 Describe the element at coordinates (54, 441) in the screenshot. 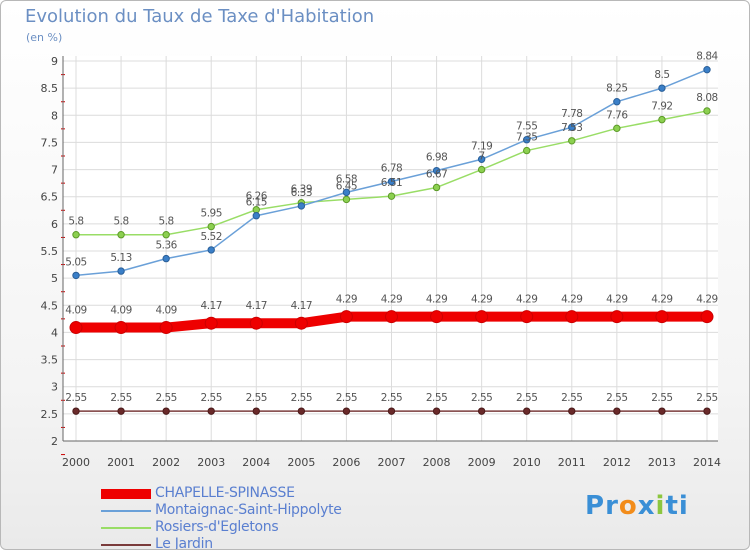

I see `y-tick-label: 2` at that location.